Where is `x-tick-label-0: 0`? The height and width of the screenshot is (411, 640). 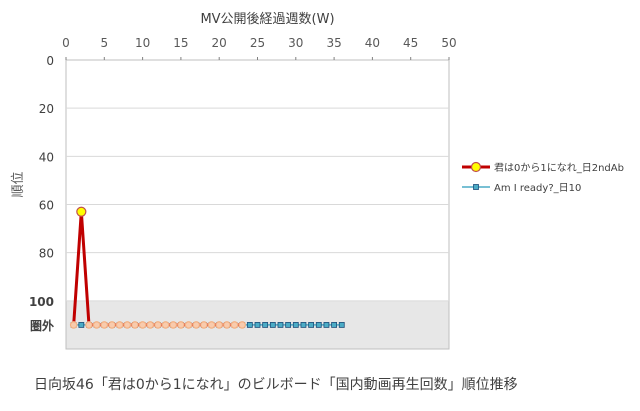 x-tick-label-0: 0 is located at coordinates (66, 43).